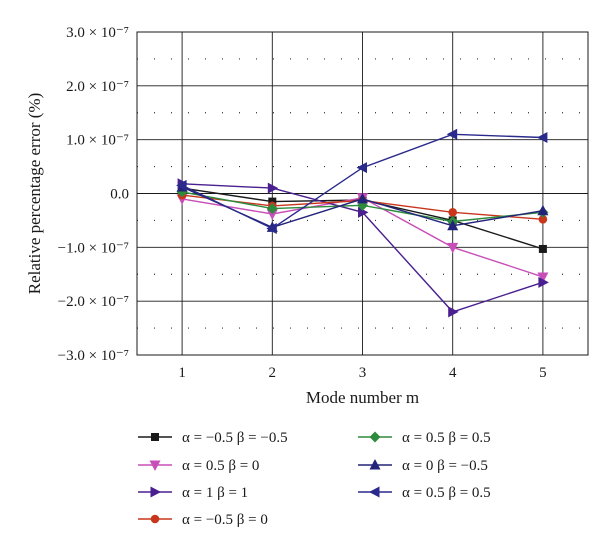 This screenshot has height=550, width=600. I want to click on x-tick-label: 3, so click(363, 373).